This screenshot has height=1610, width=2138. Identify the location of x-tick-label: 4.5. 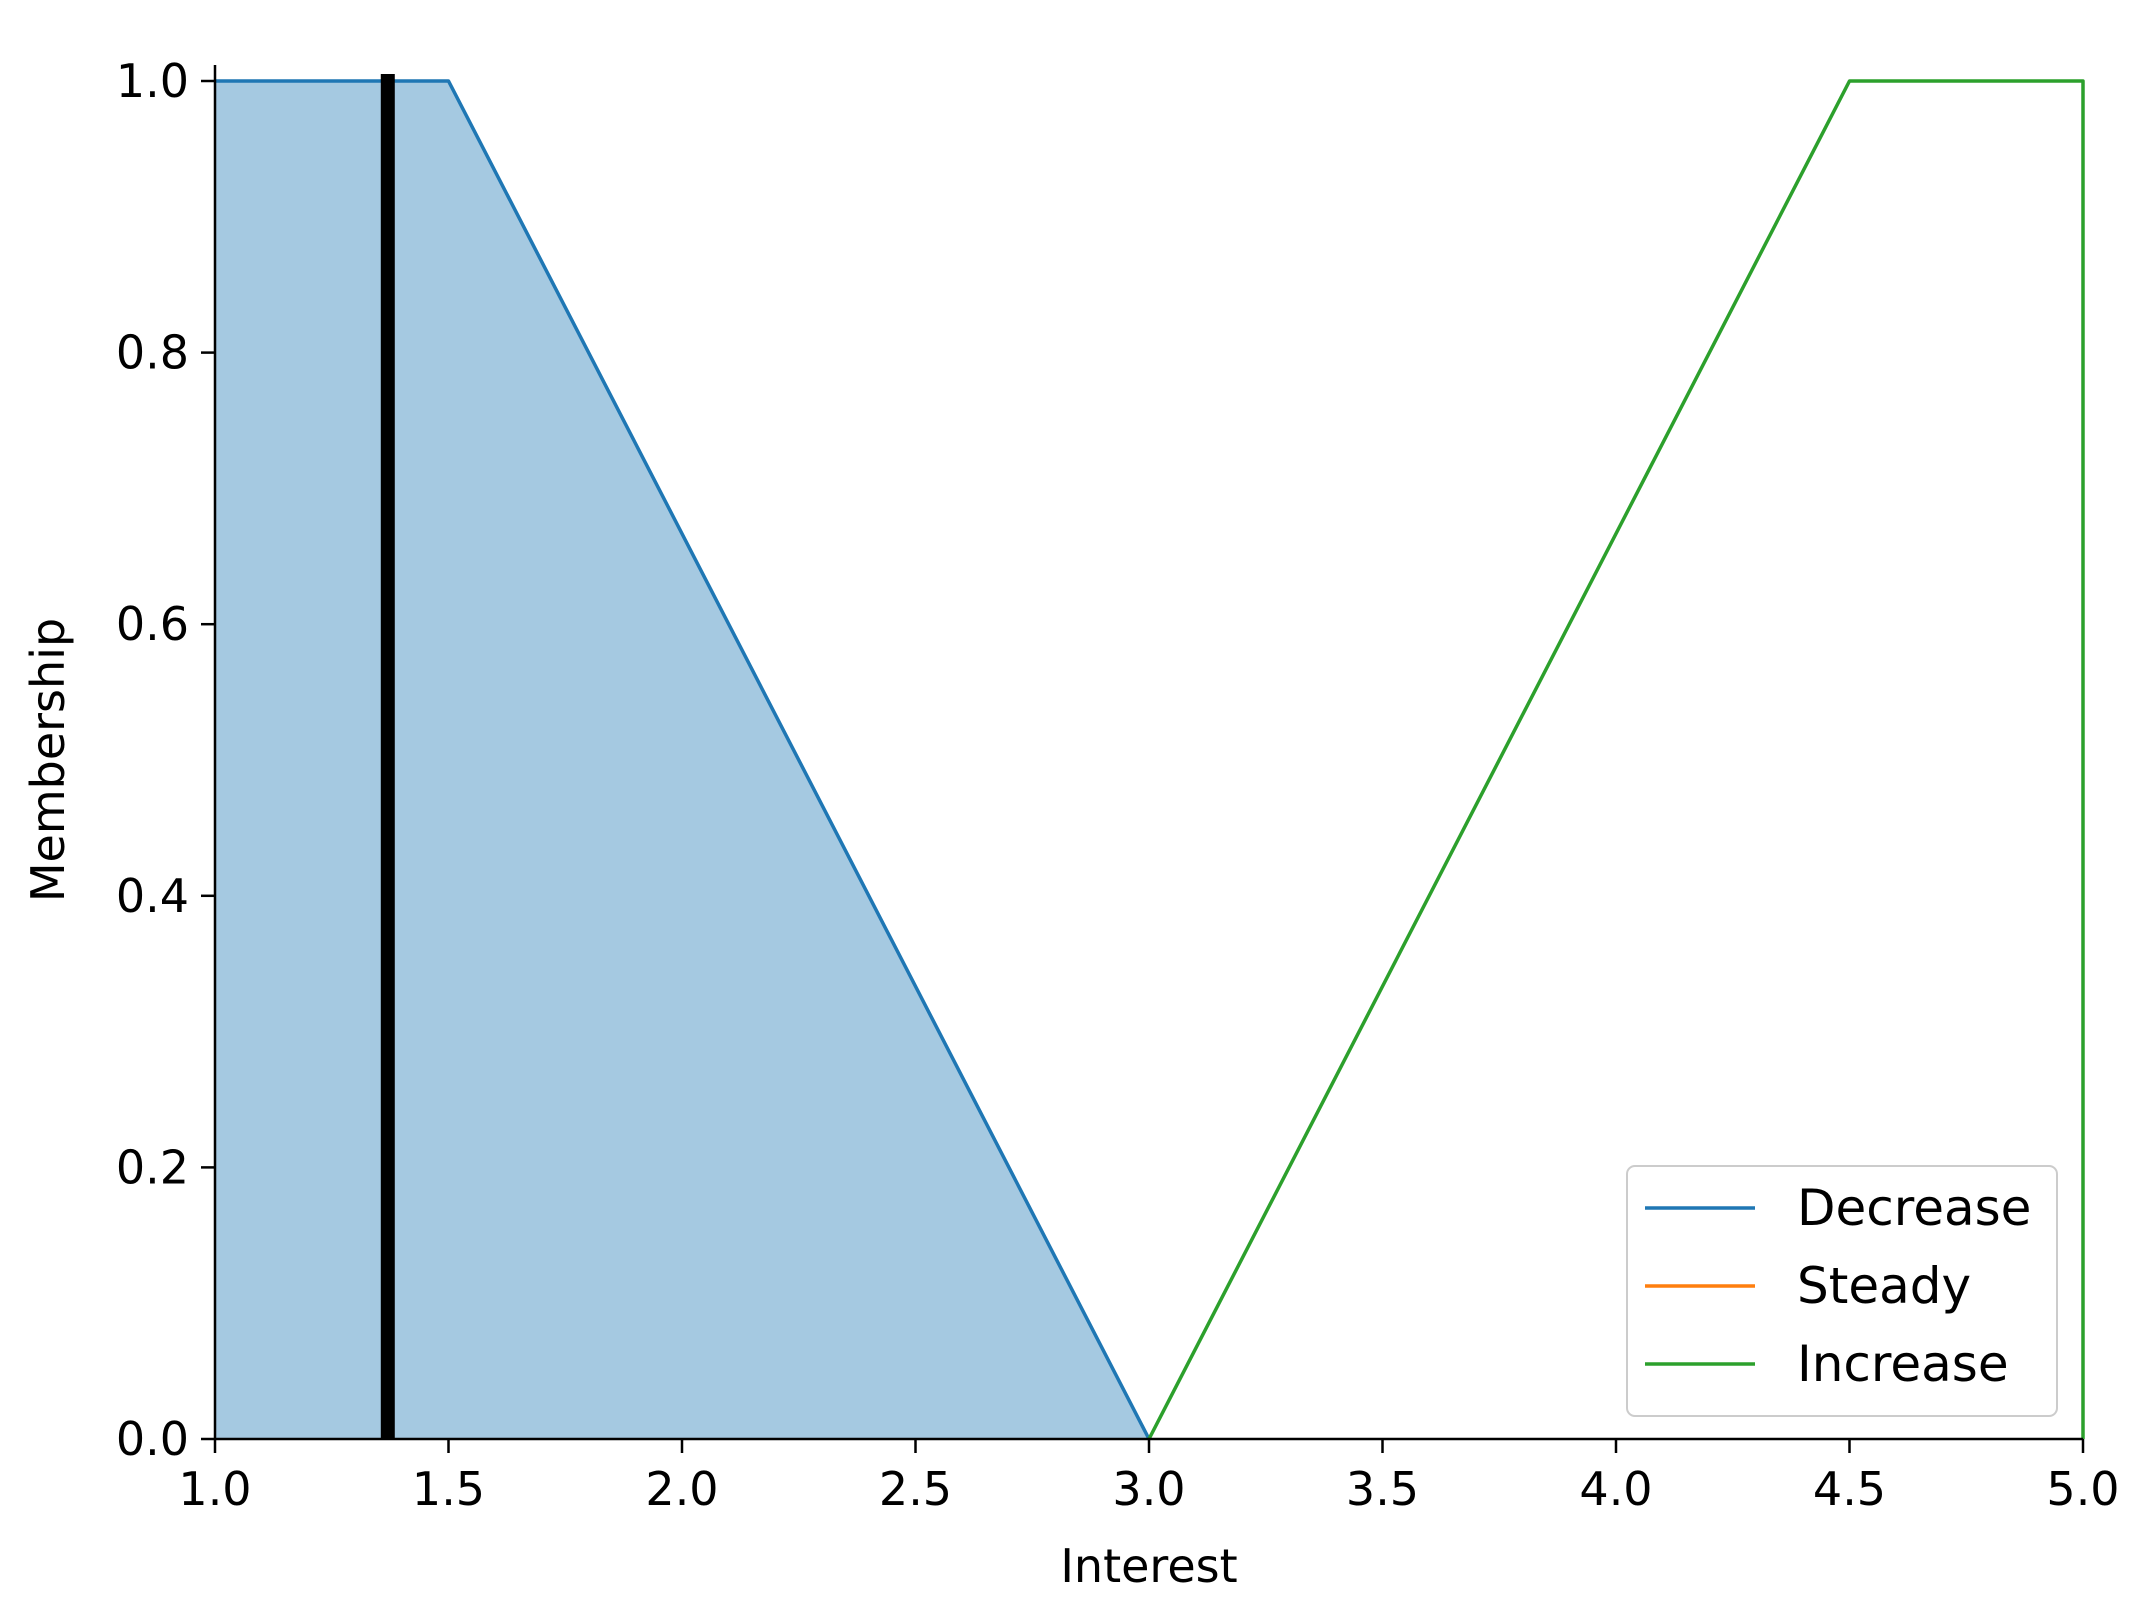
(1849, 1489).